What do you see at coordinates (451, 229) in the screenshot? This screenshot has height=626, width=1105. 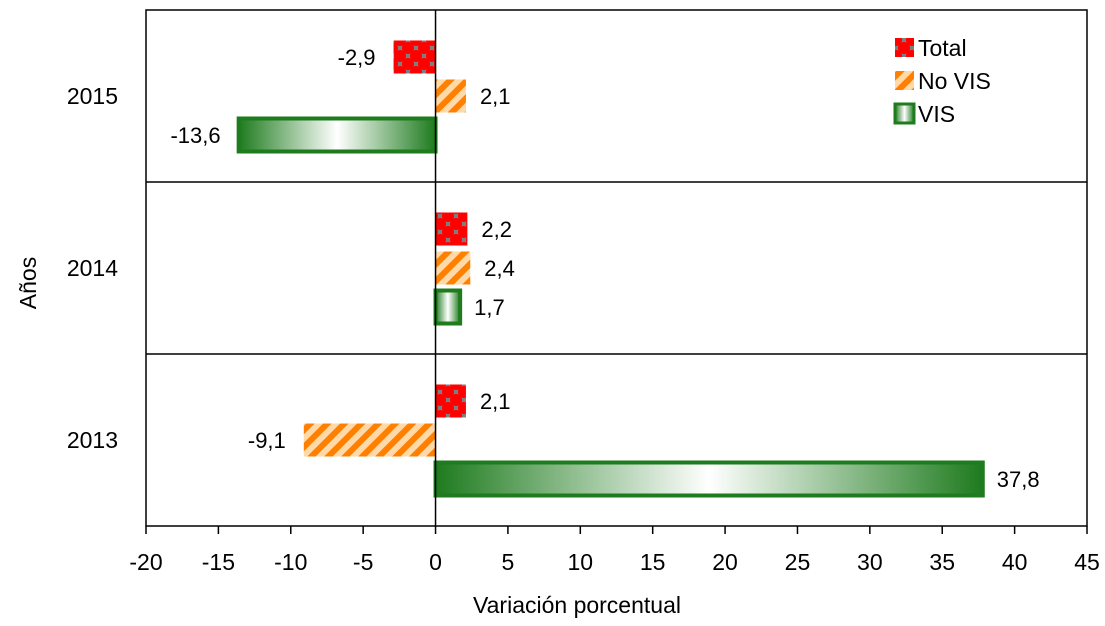 I see `bar-total-2014` at bounding box center [451, 229].